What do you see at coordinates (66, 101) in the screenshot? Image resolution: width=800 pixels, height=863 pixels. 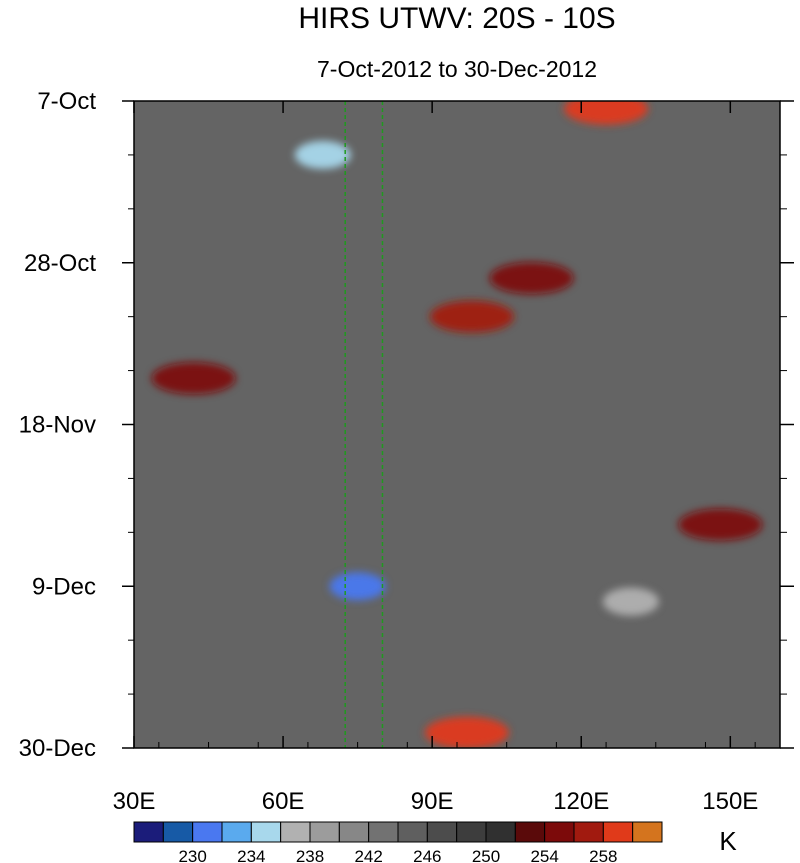 I see `y-tick-label: 7-Oct` at bounding box center [66, 101].